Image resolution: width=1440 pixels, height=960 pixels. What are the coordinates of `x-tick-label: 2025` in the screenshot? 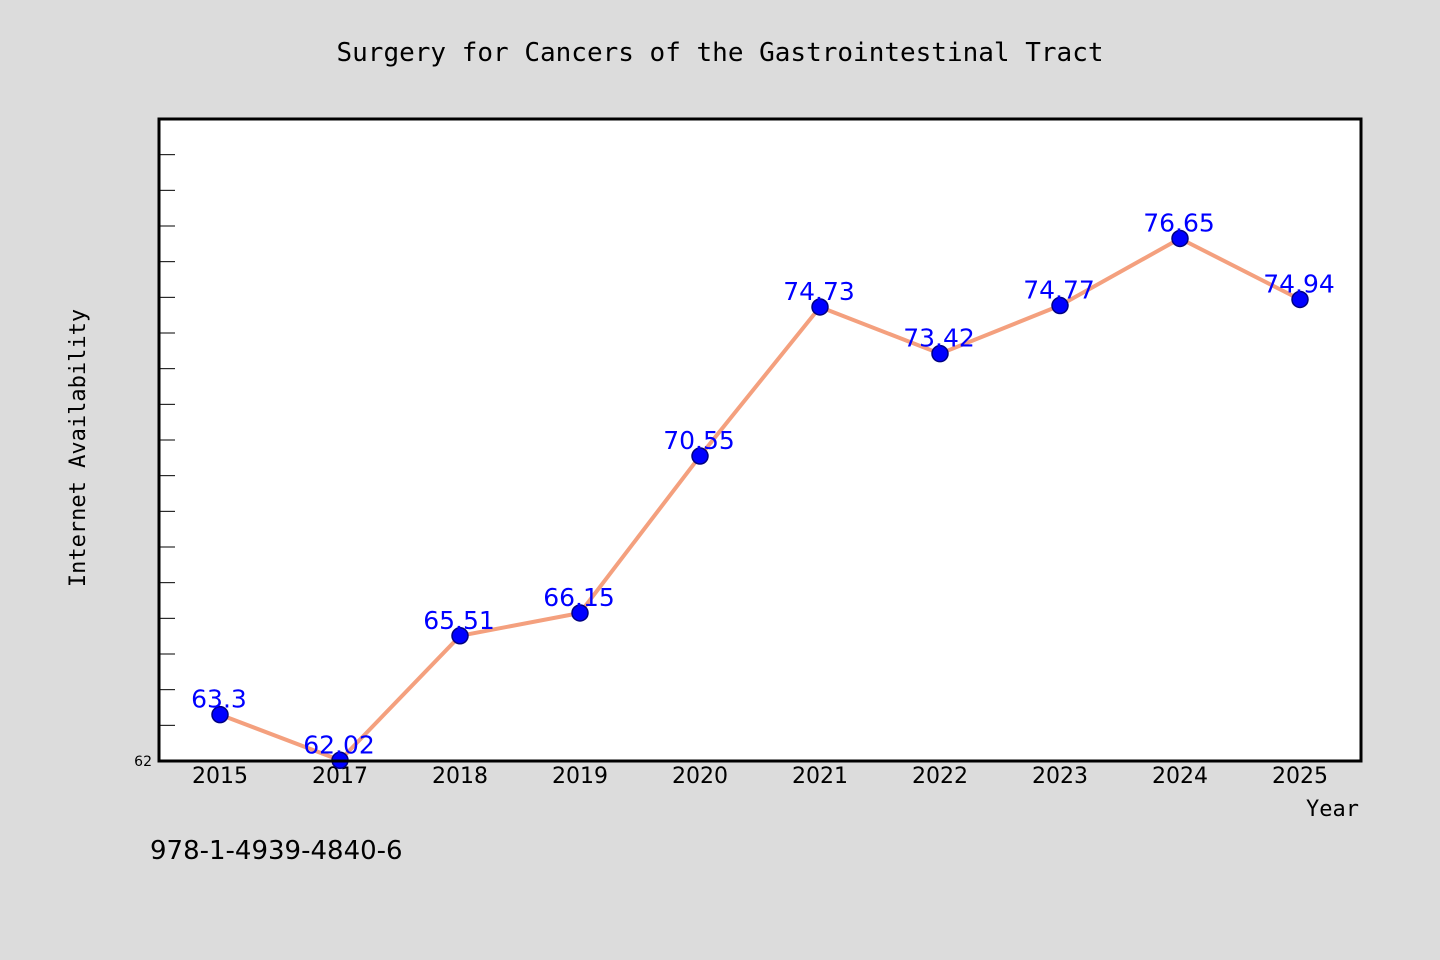 It's located at (1300, 776).